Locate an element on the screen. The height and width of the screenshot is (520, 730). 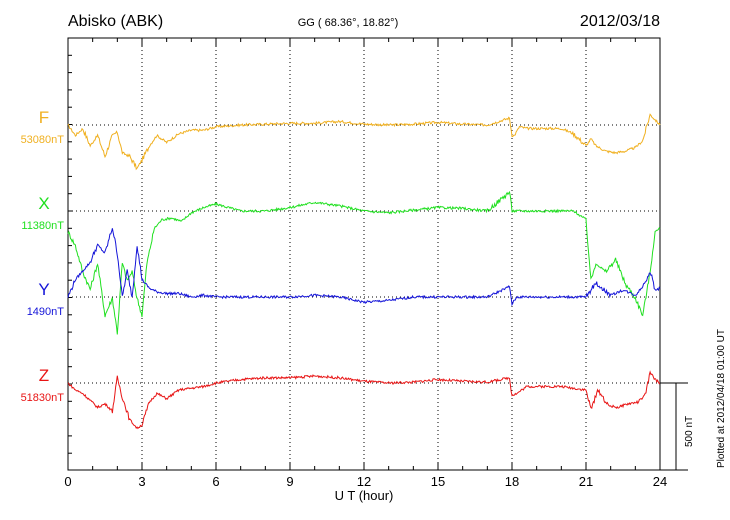
x-tick-labels: 0 3 6 9 12 15 18 21 24 is located at coordinates (365, 481).